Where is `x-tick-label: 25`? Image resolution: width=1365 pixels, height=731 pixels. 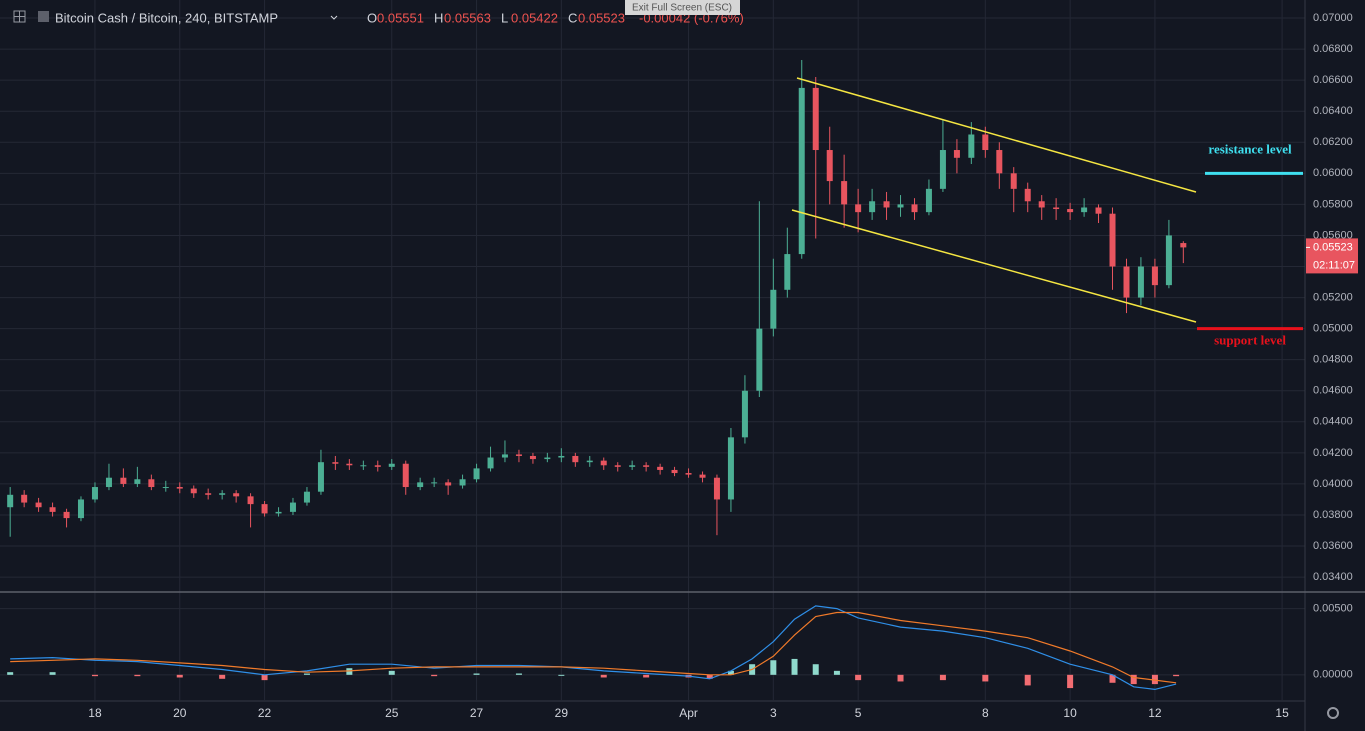 x-tick-label: 25 is located at coordinates (392, 713).